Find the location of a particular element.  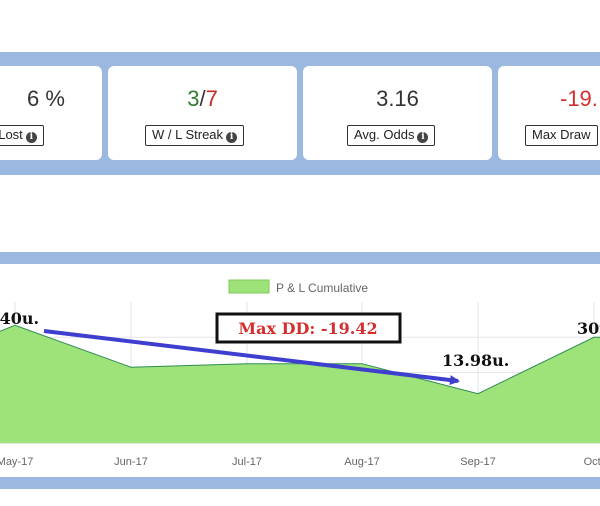

streak-wins: 3 is located at coordinates (193, 98).